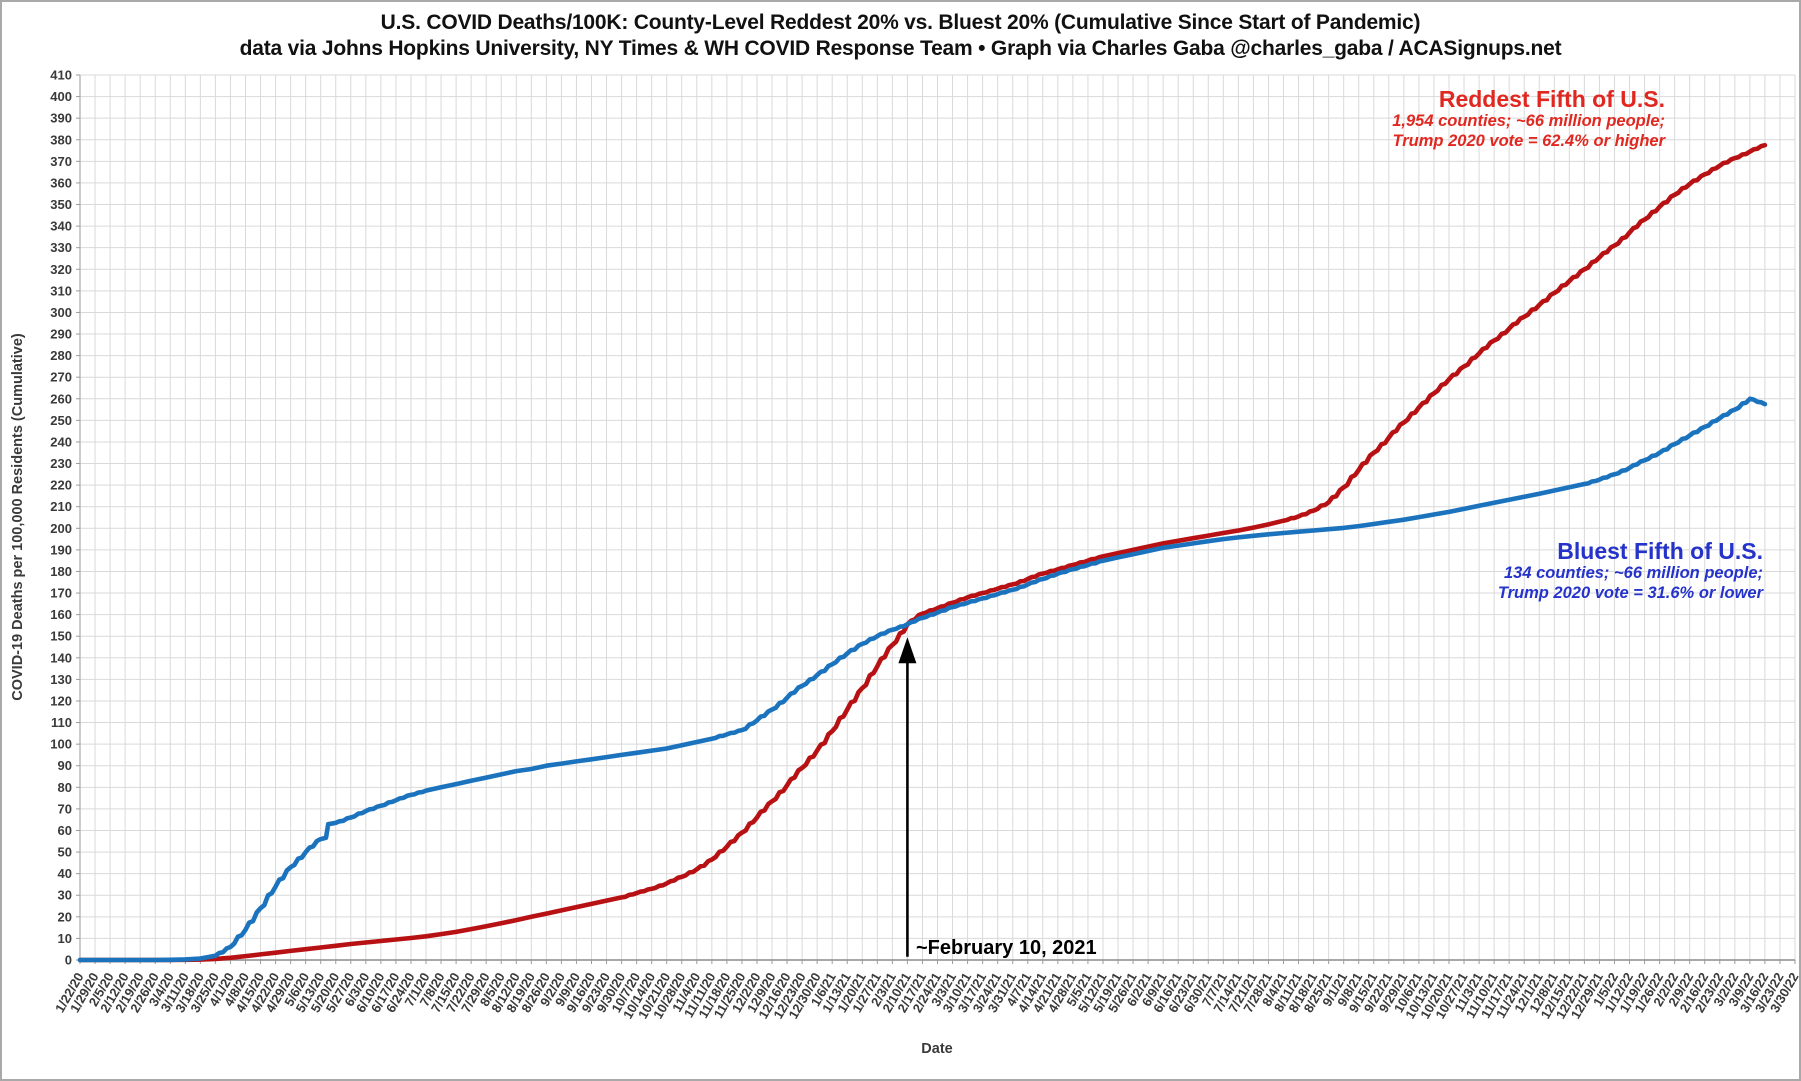 The width and height of the screenshot is (1801, 1081). Describe the element at coordinates (61, 528) in the screenshot. I see `svg-text: 200` at that location.